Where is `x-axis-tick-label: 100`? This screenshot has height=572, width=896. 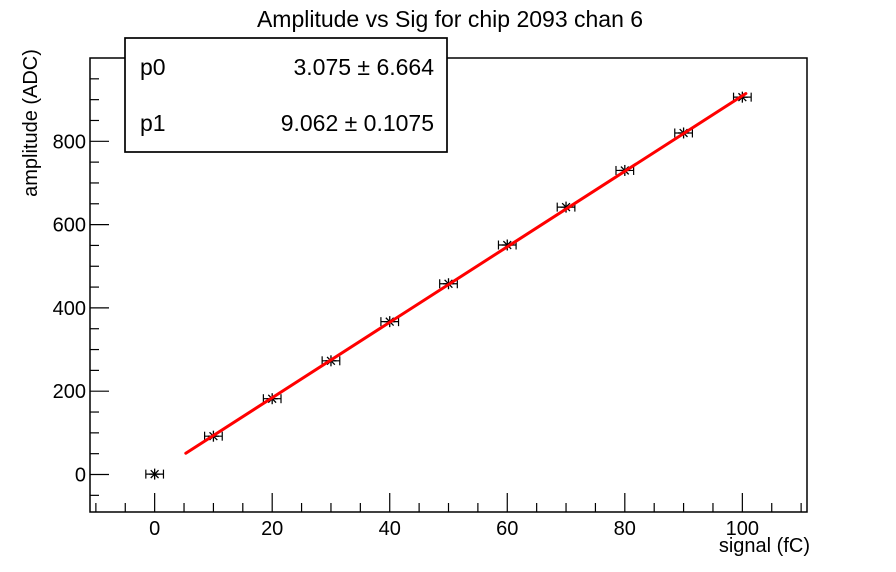
x-axis-tick-label: 100 is located at coordinates (742, 529).